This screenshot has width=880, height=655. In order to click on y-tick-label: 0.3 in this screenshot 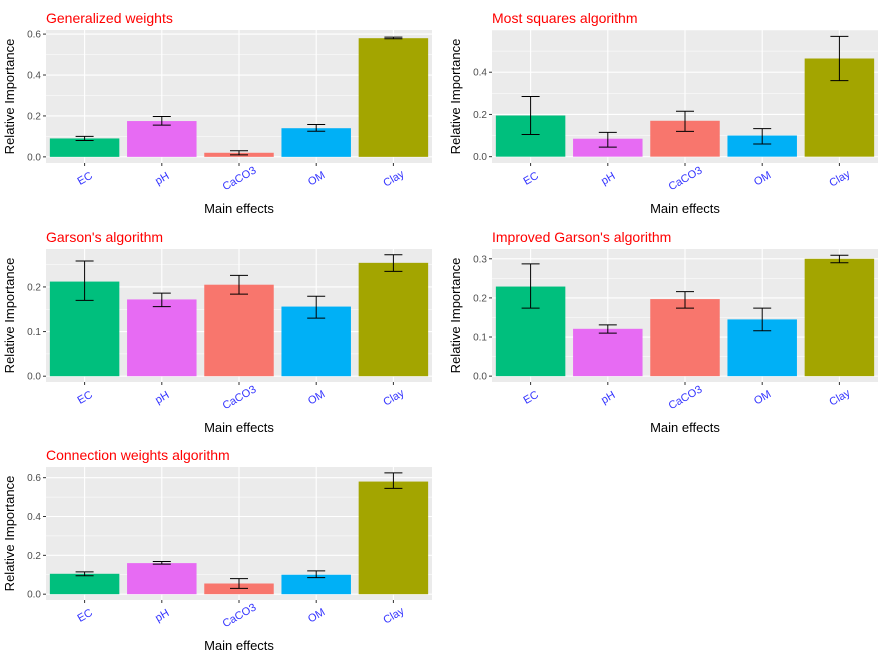, I will do `click(480, 259)`.